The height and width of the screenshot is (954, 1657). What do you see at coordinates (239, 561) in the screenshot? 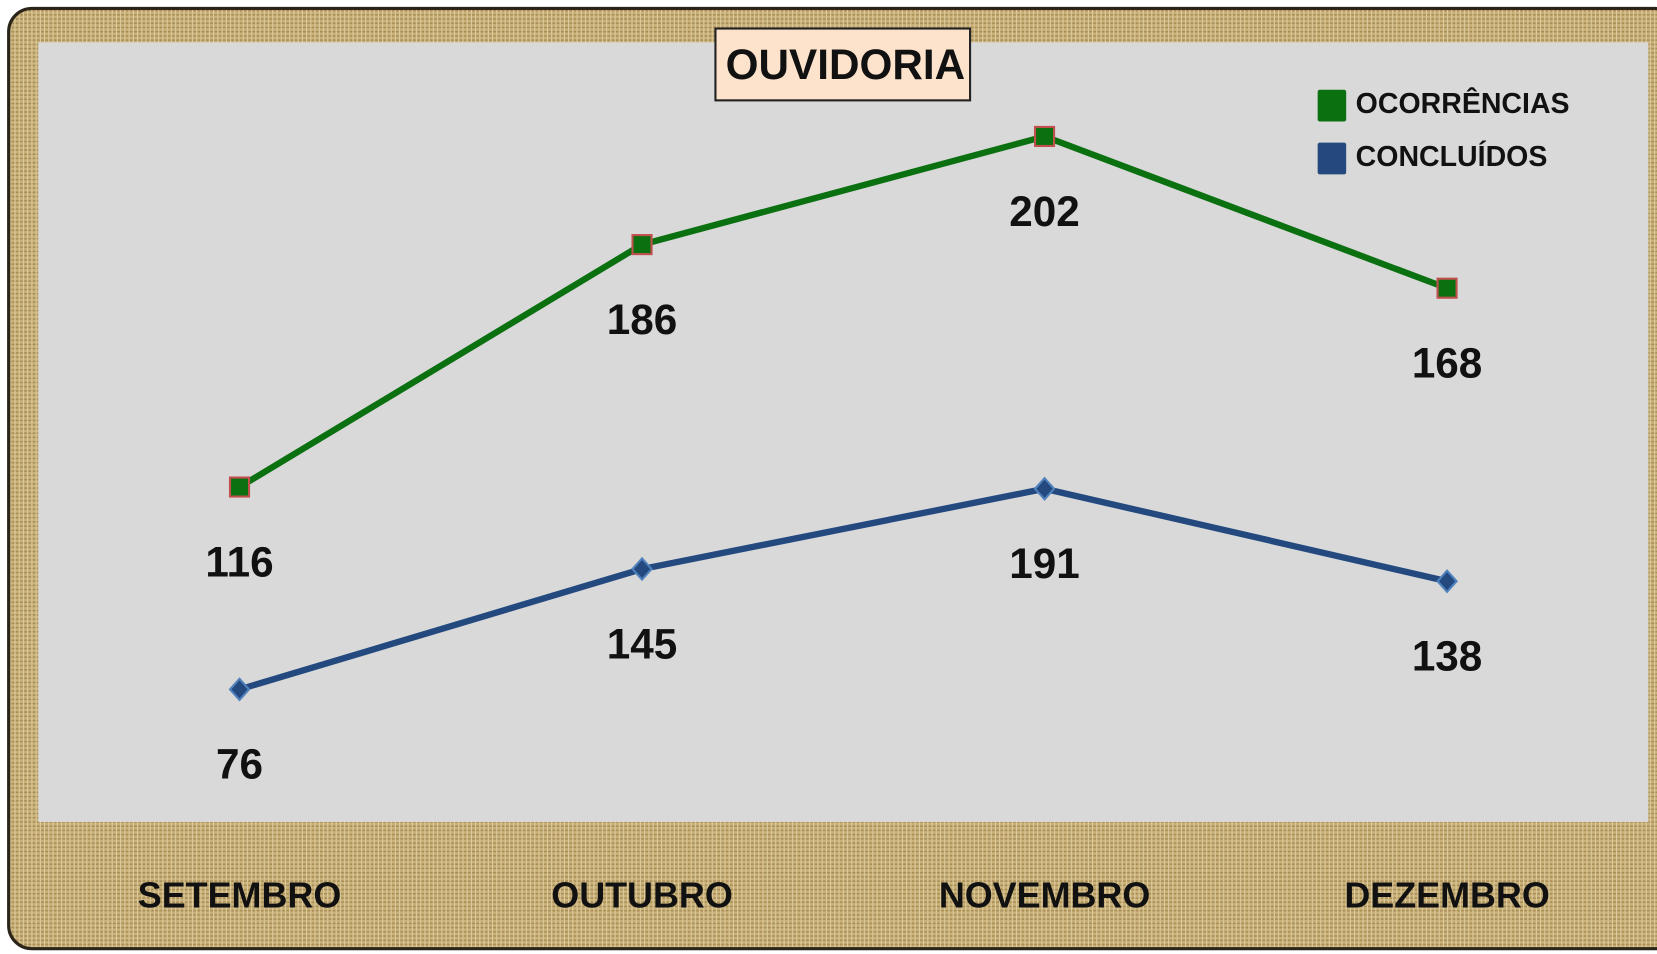
I see `data-label: 116` at bounding box center [239, 561].